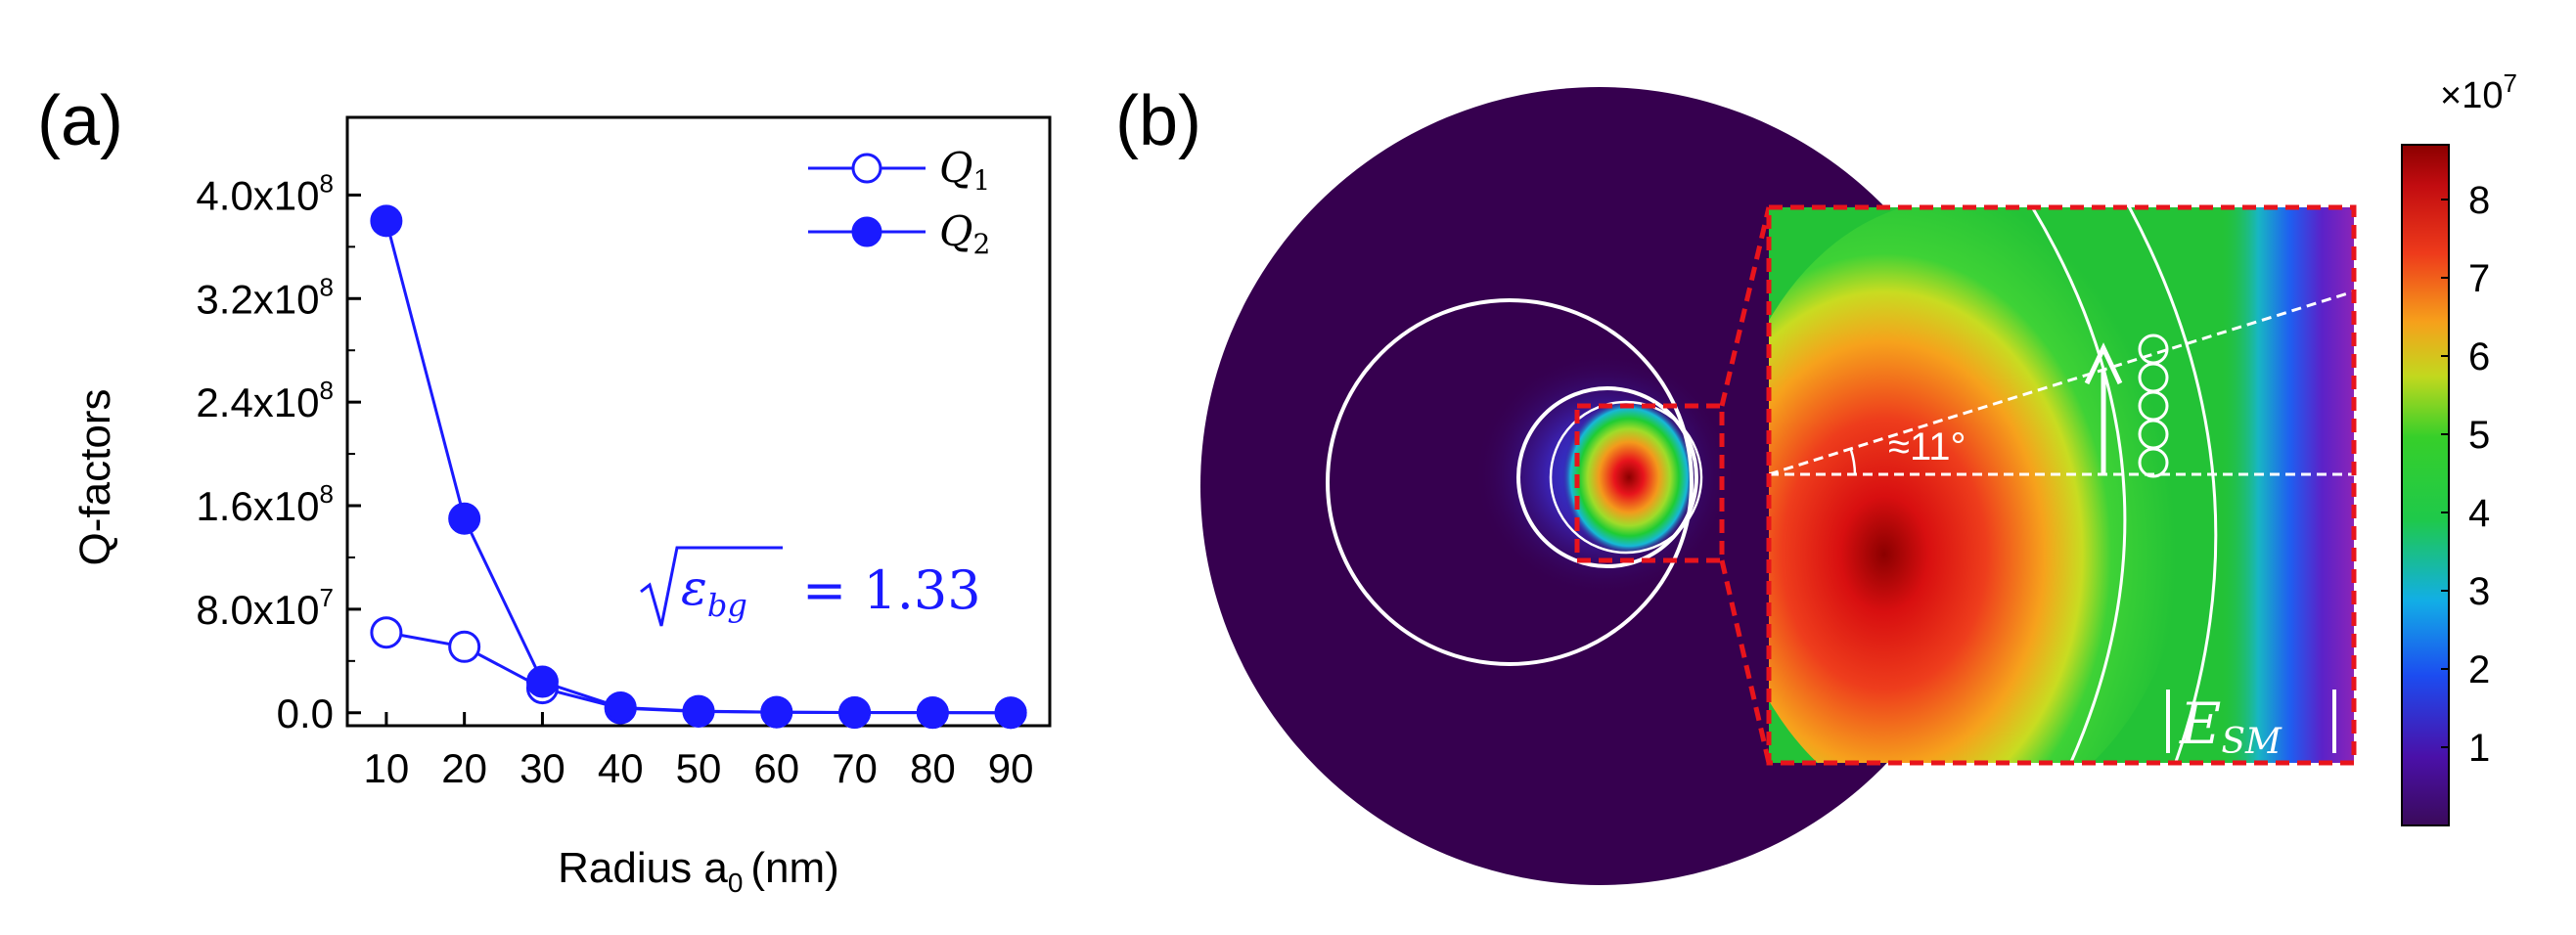 This screenshot has width=2576, height=935. I want to click on zoom-inset-frame, so click(2061, 485).